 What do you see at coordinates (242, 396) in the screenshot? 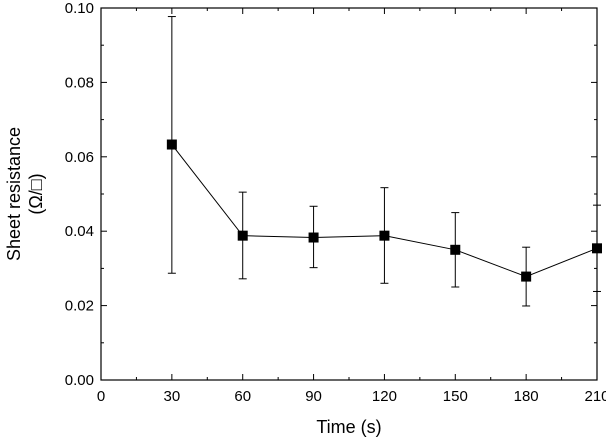
I see `x-tick-label: 60` at bounding box center [242, 396].